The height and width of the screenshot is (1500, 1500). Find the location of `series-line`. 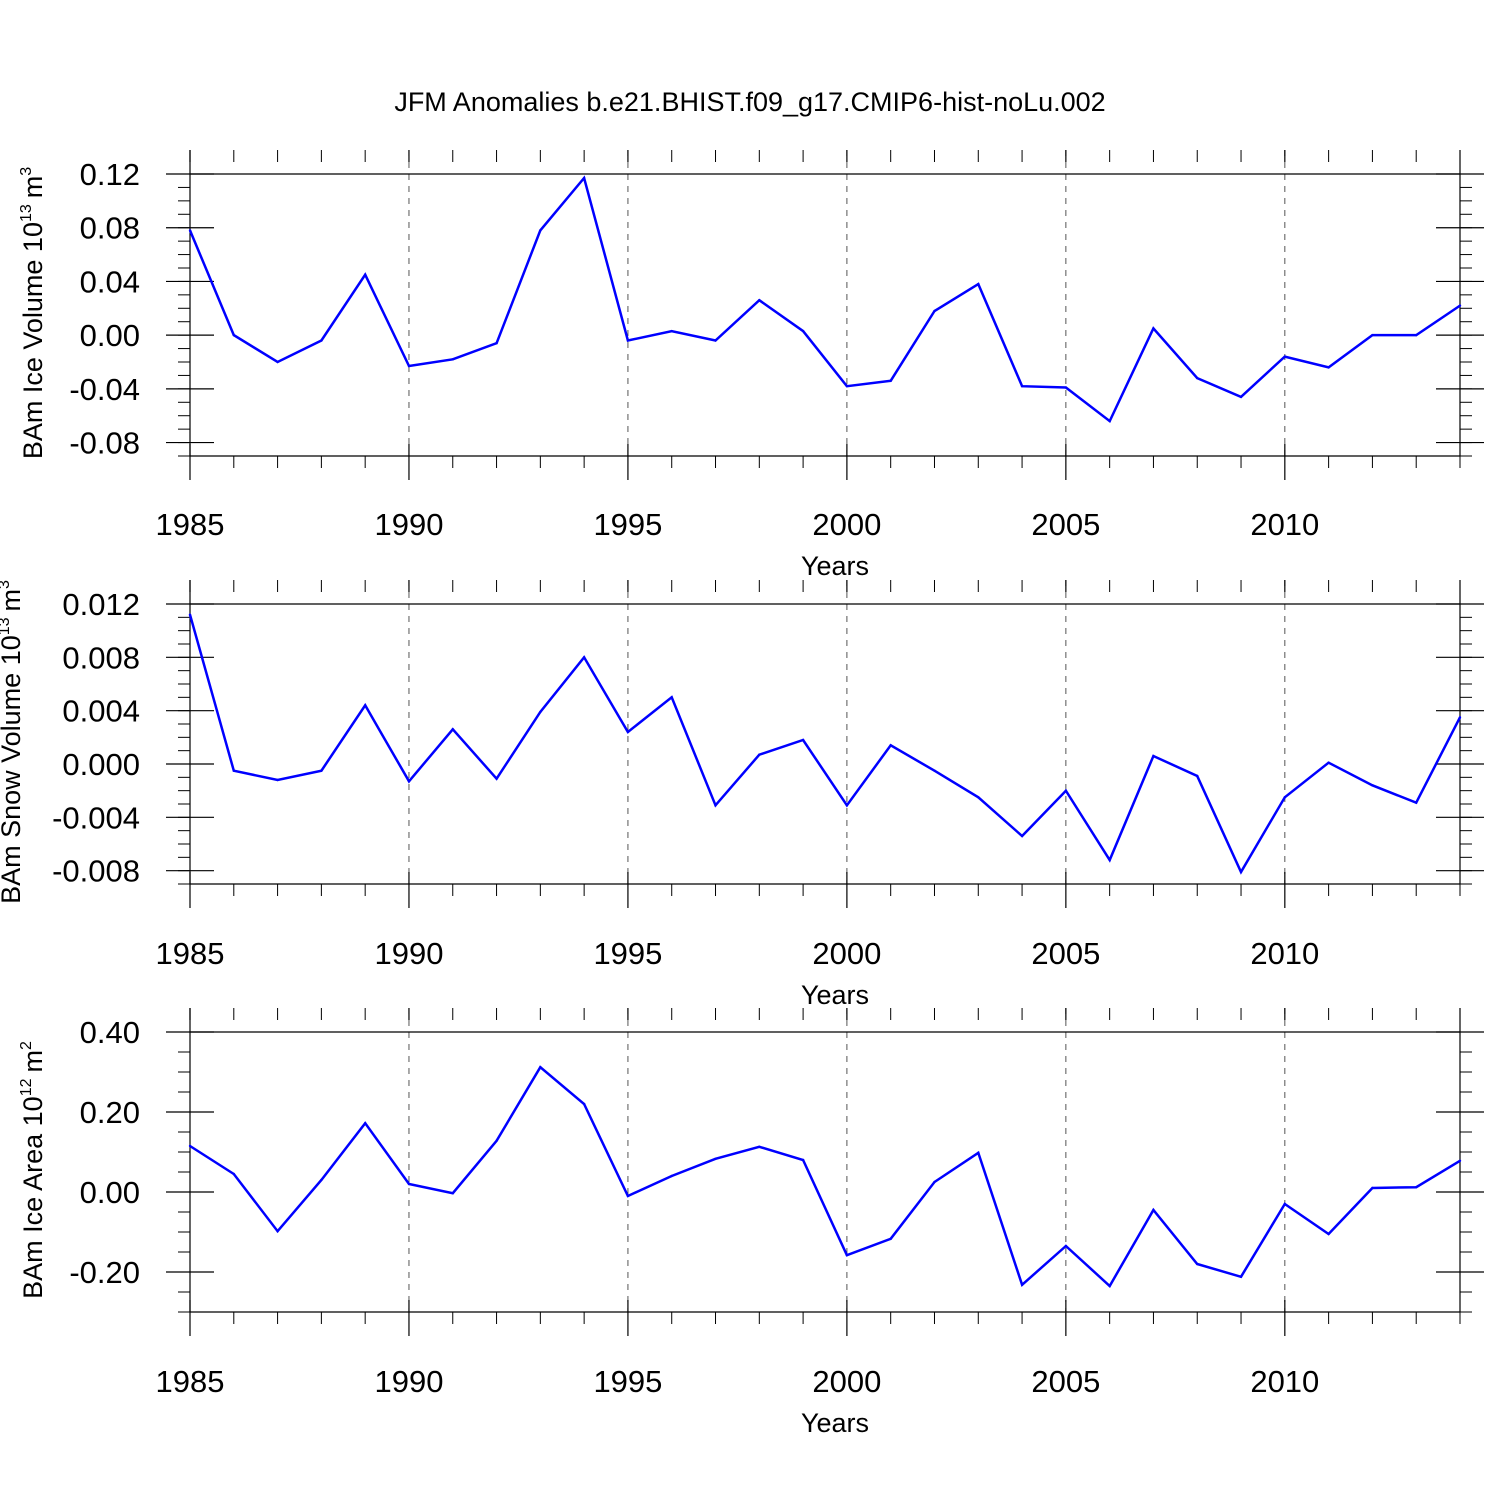

series-line is located at coordinates (825, 1176).